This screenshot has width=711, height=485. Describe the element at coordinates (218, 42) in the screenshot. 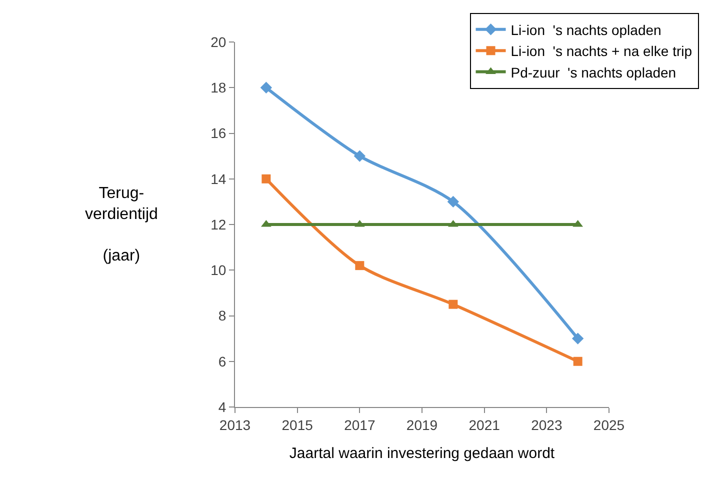

I see `y-tick-label: 20` at that location.